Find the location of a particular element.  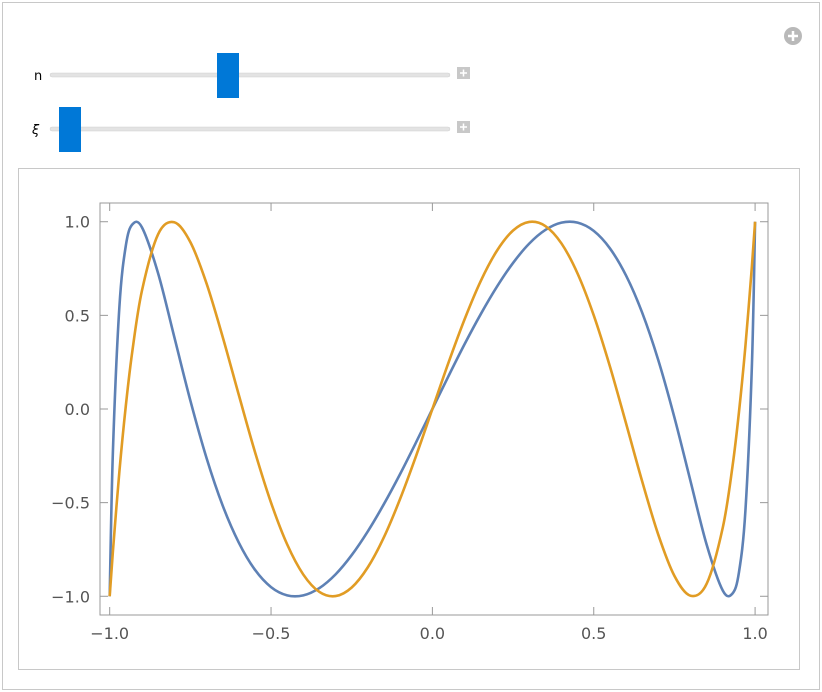

x-tick-label: −1.0 is located at coordinates (109, 633).